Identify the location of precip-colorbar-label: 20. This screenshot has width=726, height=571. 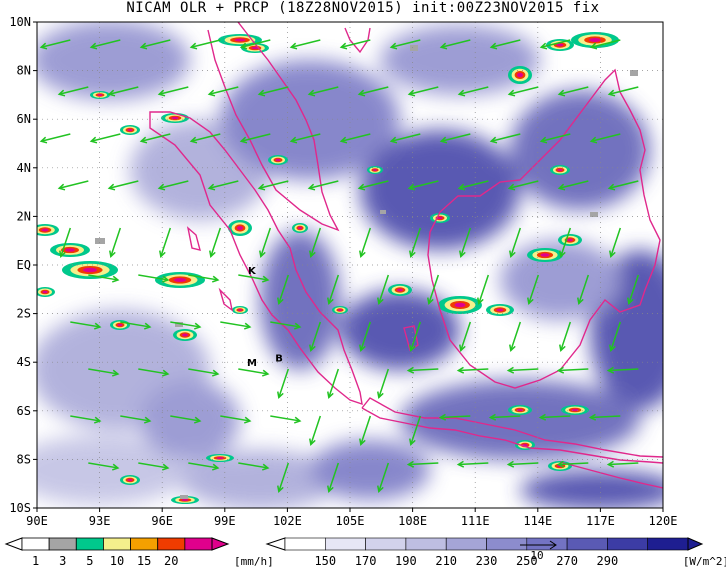
(171, 561).